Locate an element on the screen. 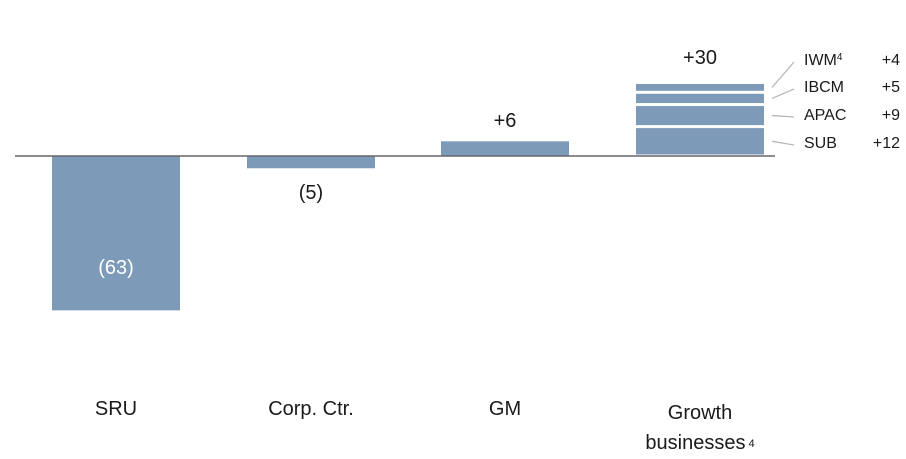 The height and width of the screenshot is (459, 906). value-label-growth-businesses: +30 is located at coordinates (700, 57).